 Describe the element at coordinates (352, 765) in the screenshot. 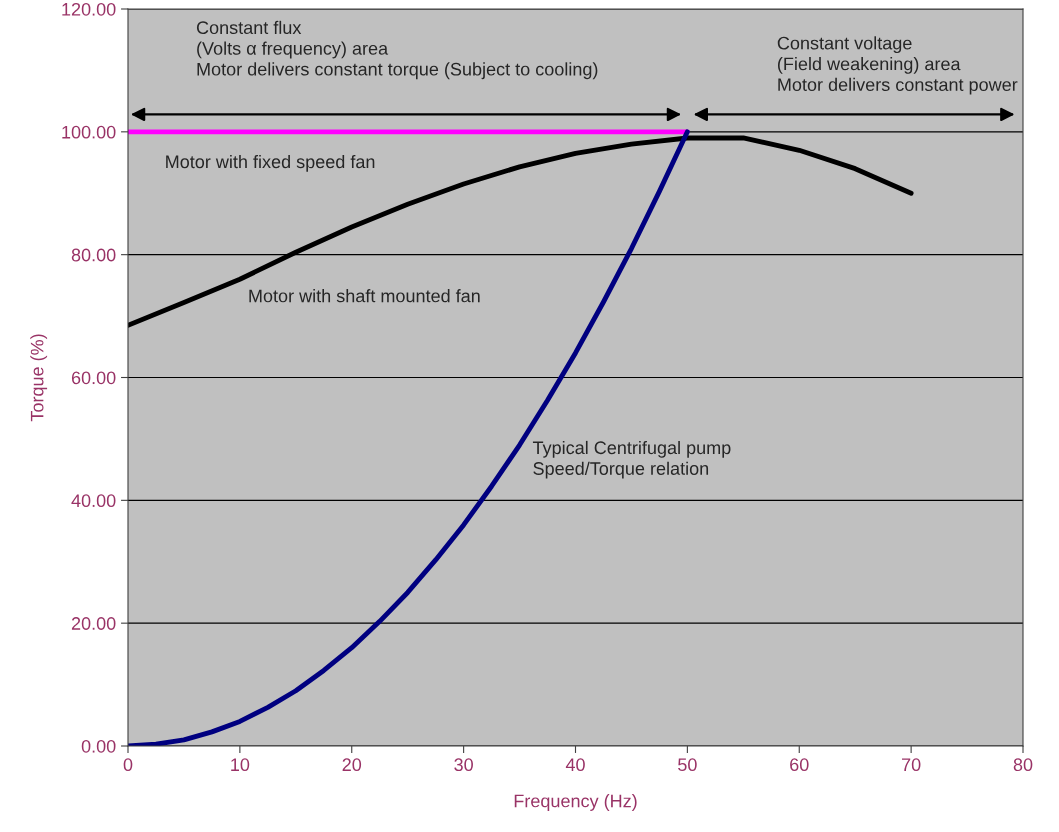

I see `x-tick-label: 20` at that location.